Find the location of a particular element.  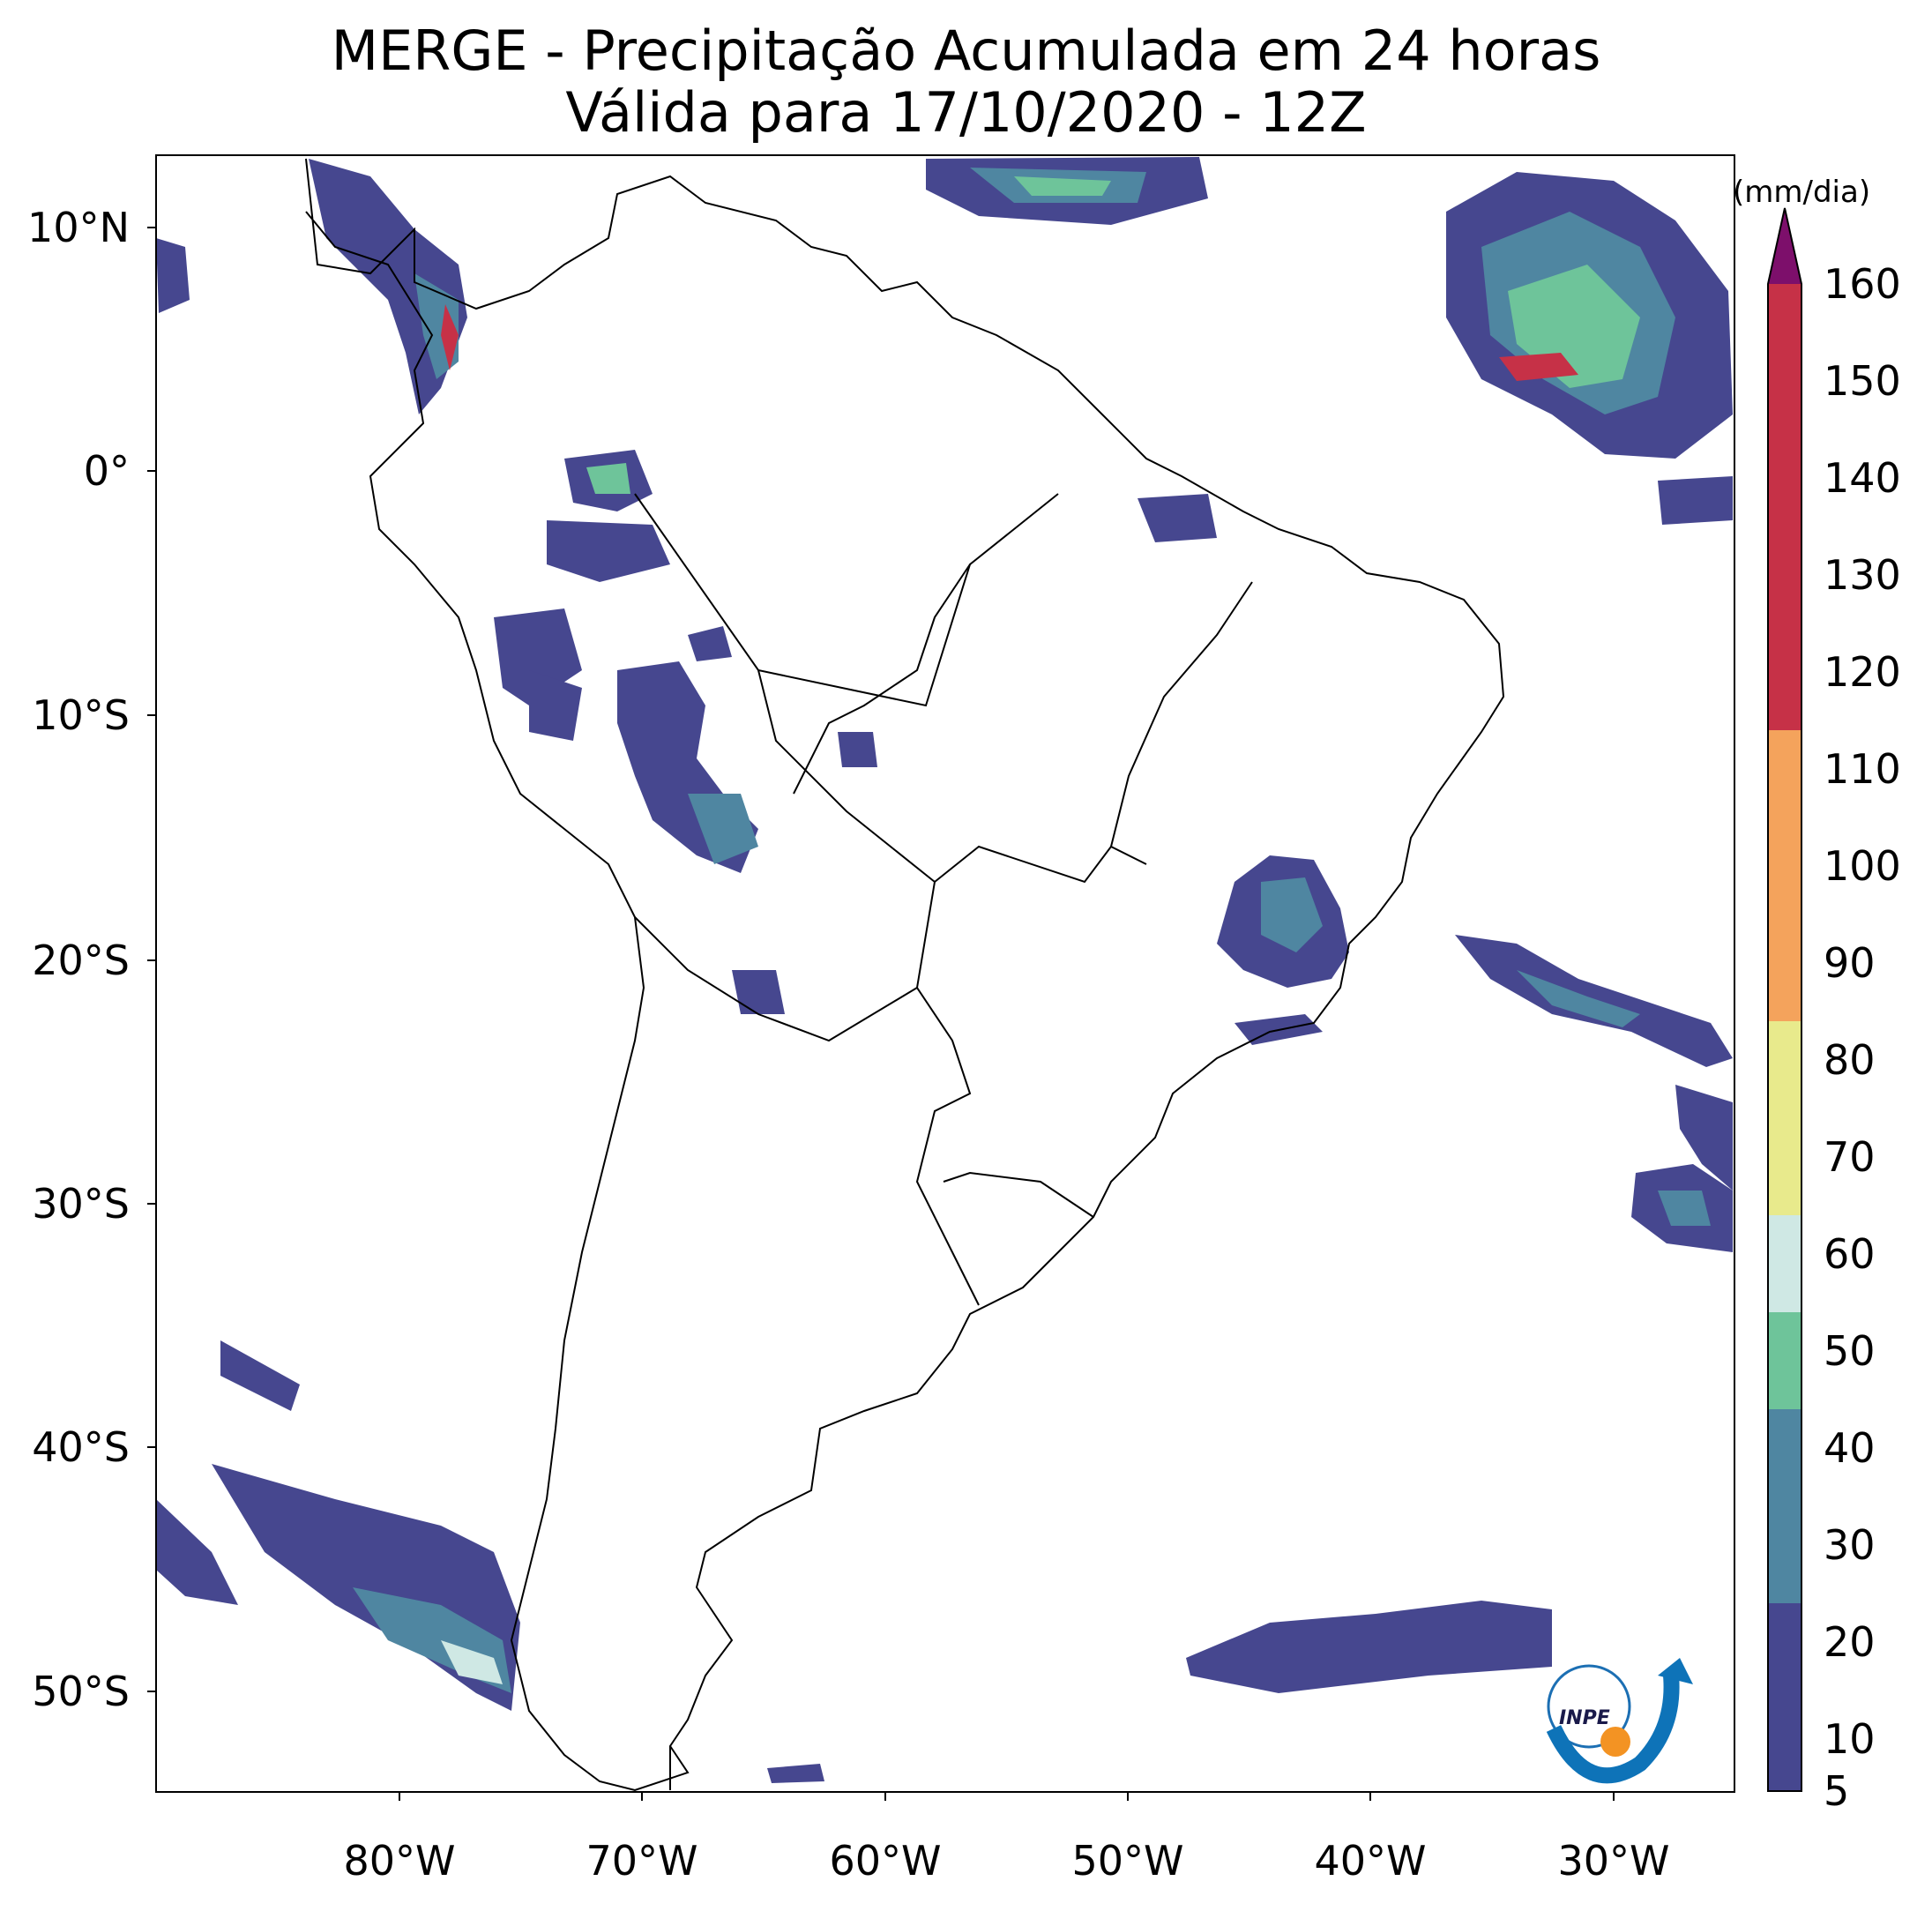

colorbar-segment-orange is located at coordinates (1784, 875).